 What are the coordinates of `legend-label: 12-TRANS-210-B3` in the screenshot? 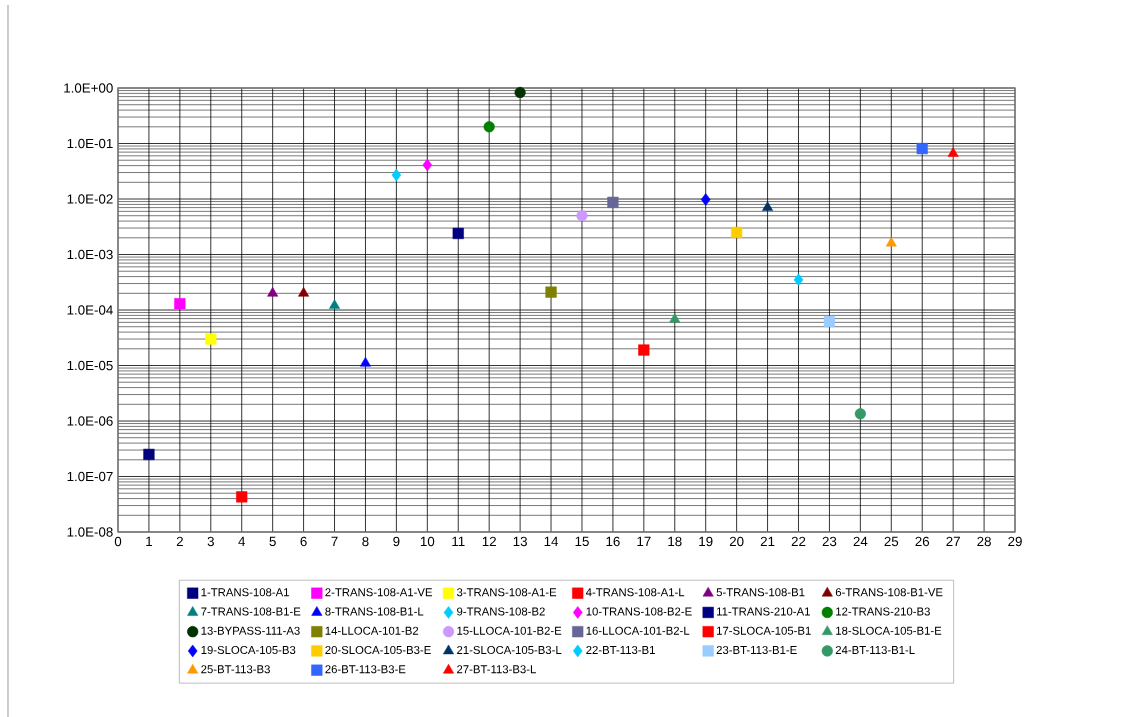 It's located at (883, 611).